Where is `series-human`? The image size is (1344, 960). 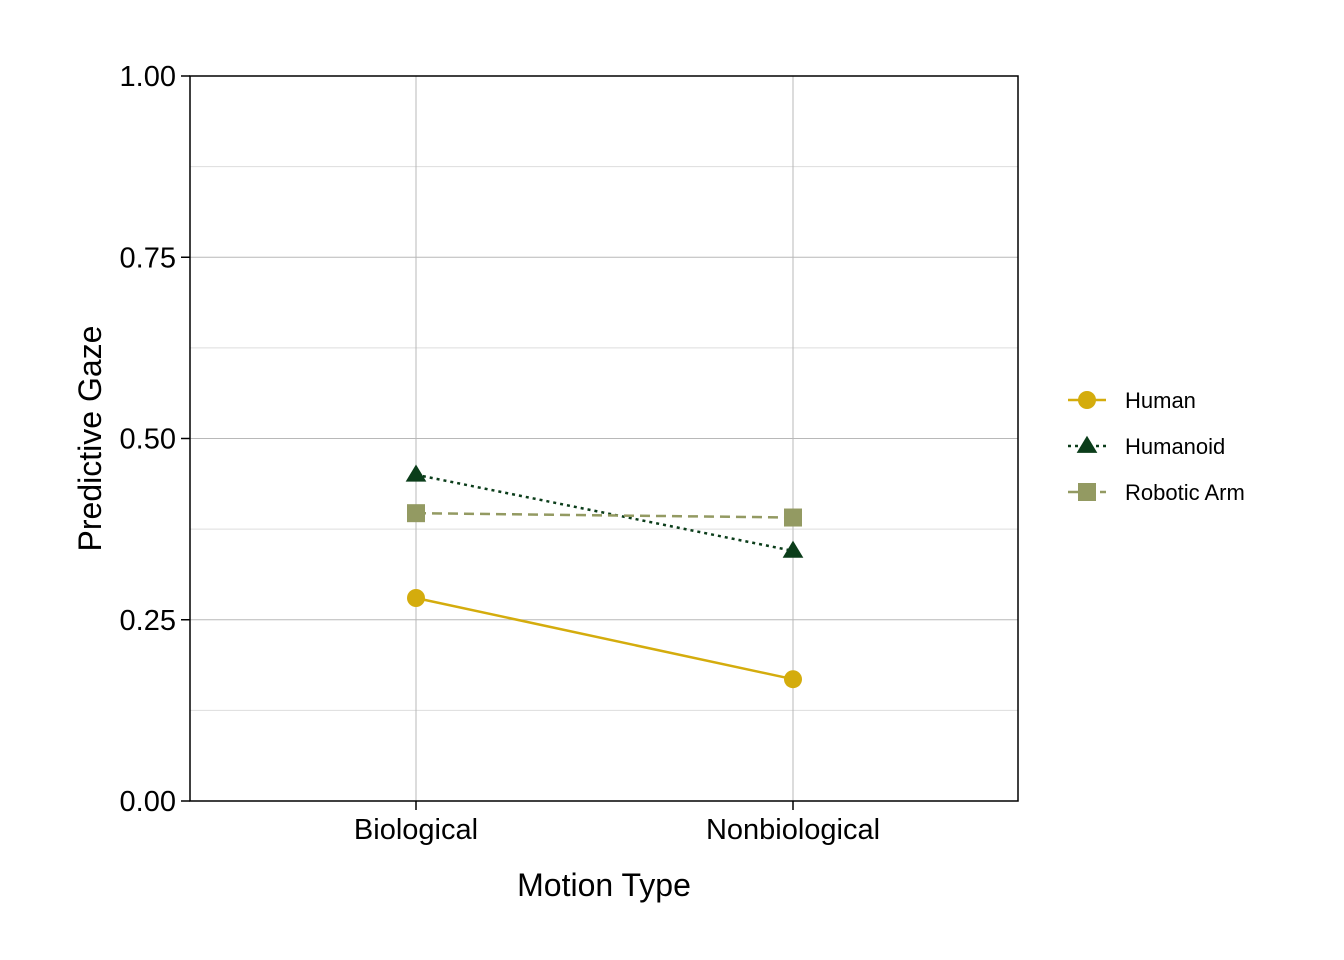
series-human is located at coordinates (604, 639).